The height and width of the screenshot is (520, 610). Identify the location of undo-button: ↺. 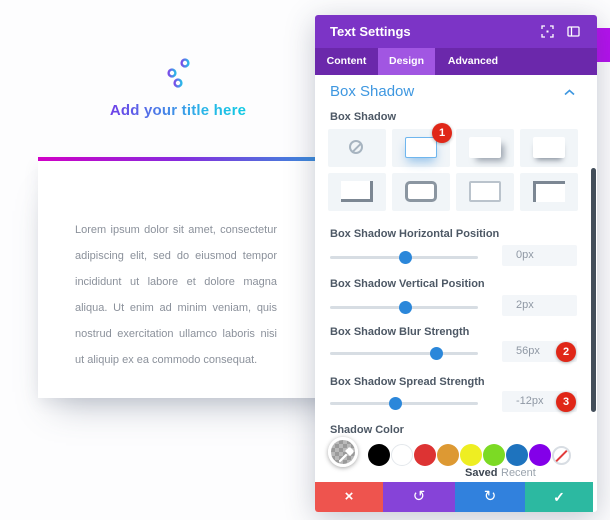
(419, 497).